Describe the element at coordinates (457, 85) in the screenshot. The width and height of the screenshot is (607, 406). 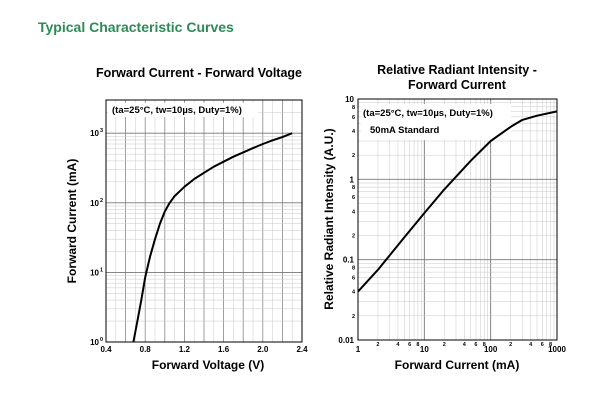
I see `chart2-title-line2: Forward Current` at that location.